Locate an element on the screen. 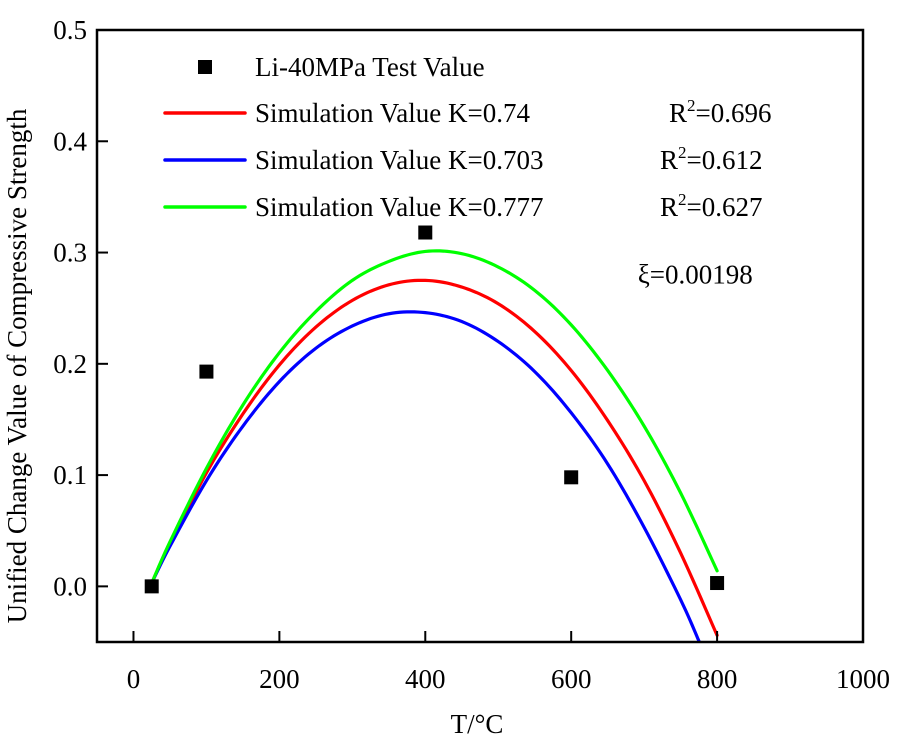 Image resolution: width=900 pixels, height=743 pixels. x-tick-label: 600 is located at coordinates (571, 679).